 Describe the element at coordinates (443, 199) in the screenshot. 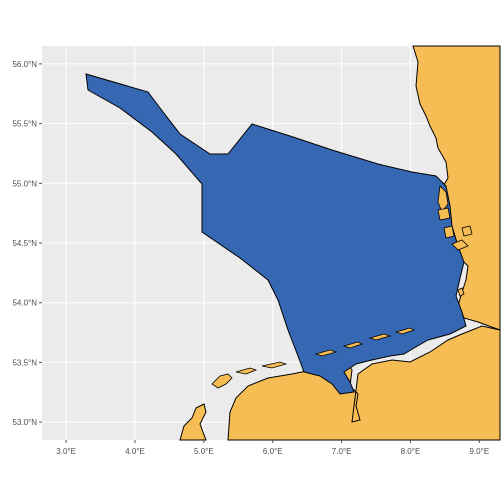

I see `island-sylt` at that location.